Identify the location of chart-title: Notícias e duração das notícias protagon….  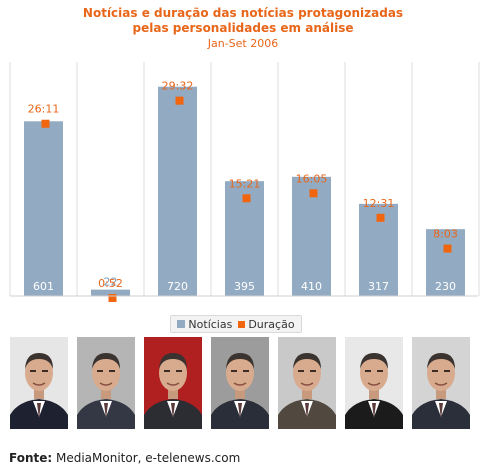
(243, 21).